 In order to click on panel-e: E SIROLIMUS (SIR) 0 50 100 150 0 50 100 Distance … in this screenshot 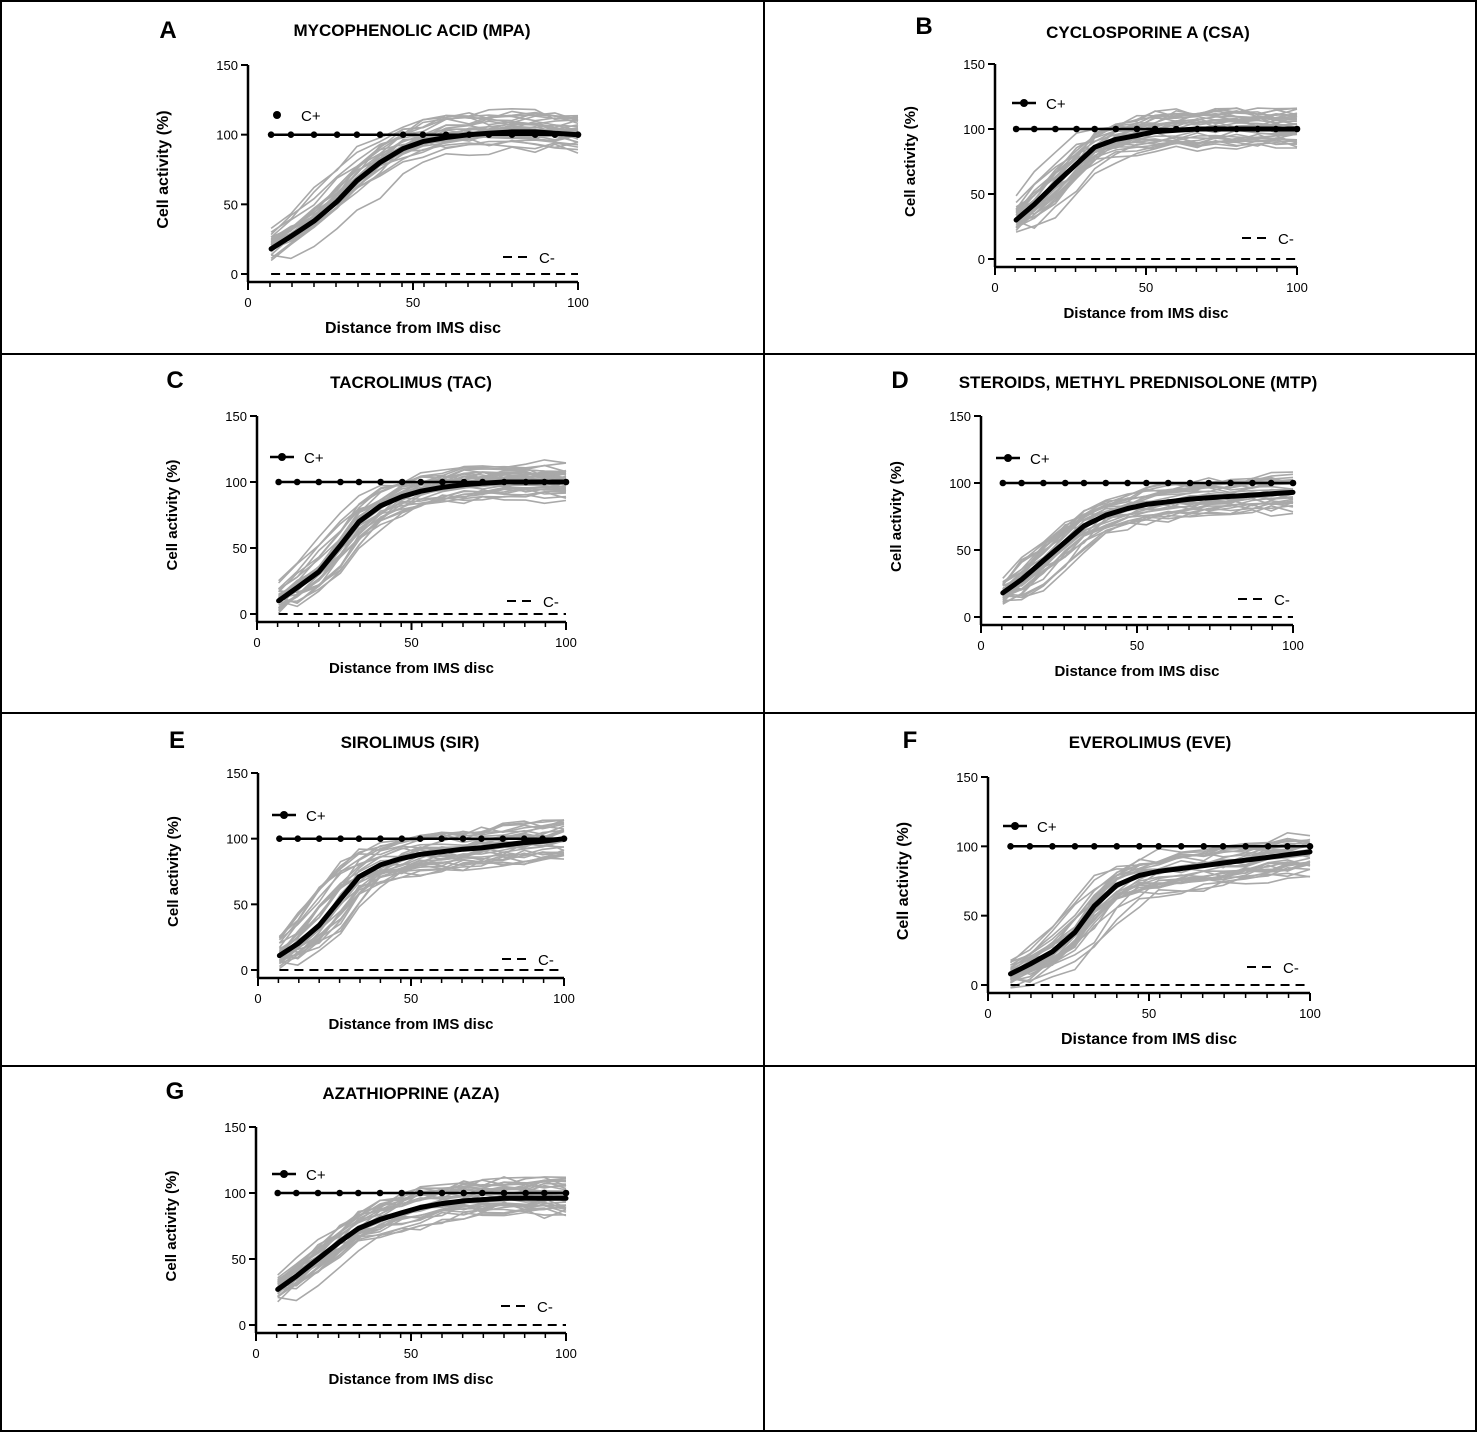, I will do `click(370, 880)`.